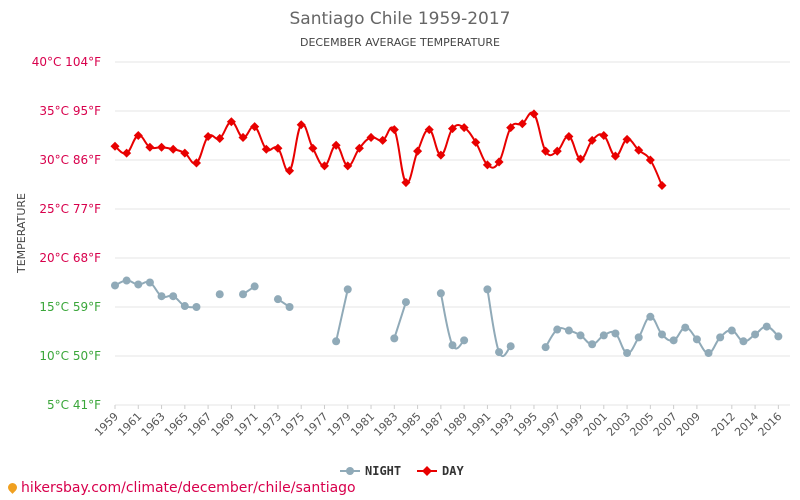 This screenshot has width=800, height=500. I want to click on legend-item-day: DAY, so click(440, 471).